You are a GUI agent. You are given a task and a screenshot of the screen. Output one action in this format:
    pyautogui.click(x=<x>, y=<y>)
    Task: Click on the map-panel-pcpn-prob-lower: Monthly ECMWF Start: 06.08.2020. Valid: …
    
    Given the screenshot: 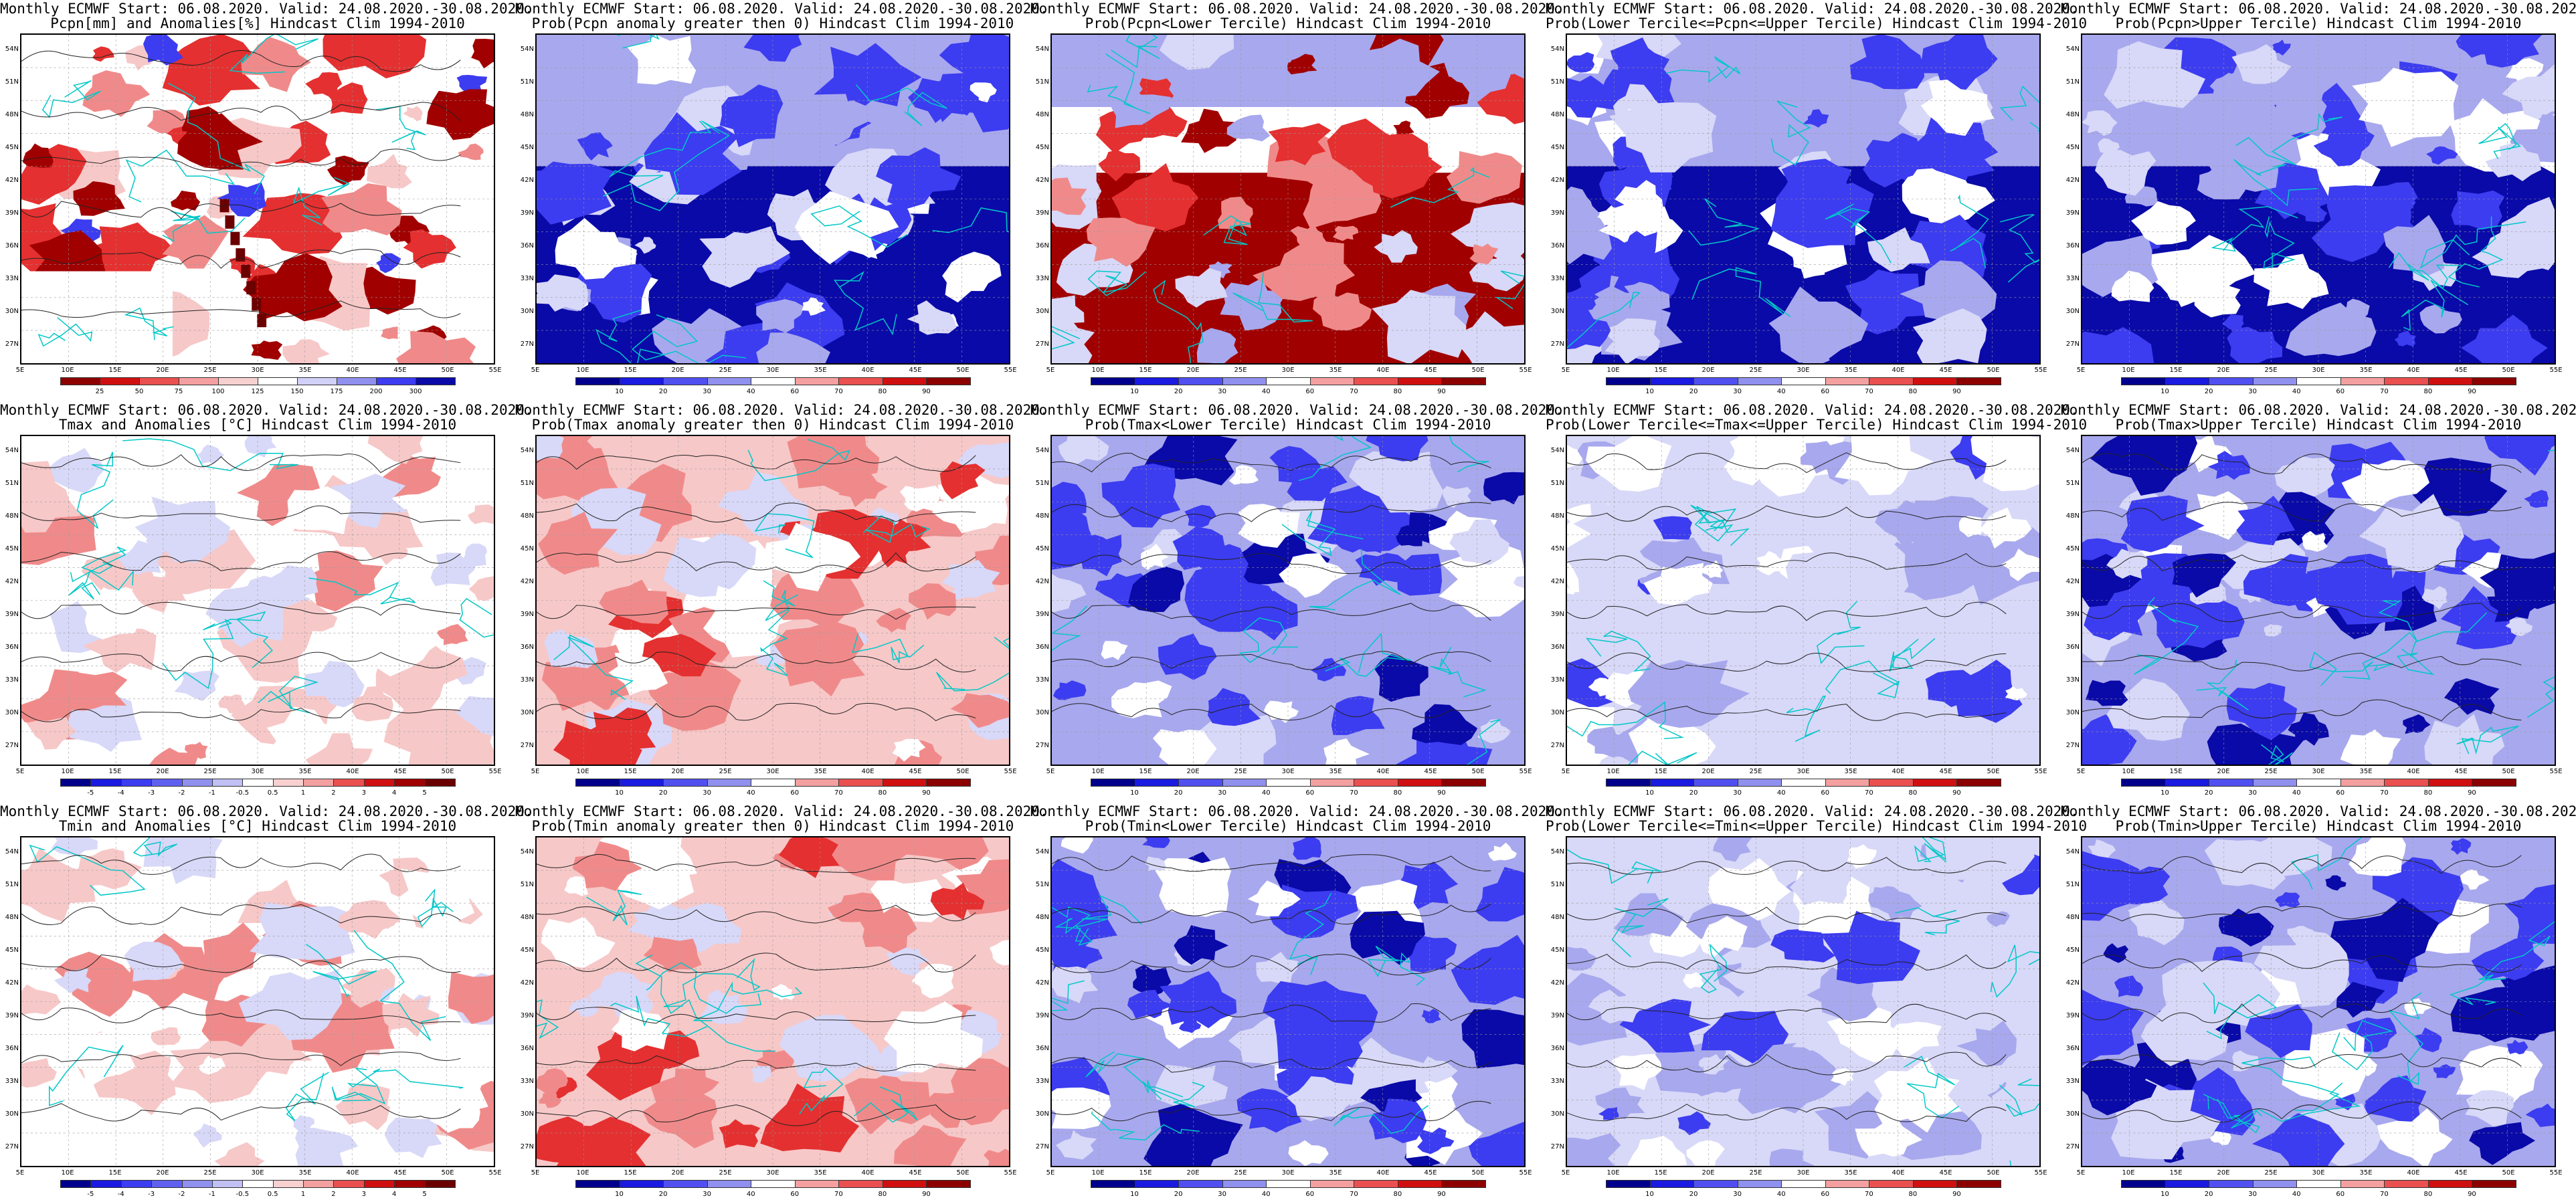 What is the action you would take?
    pyautogui.click(x=1297, y=200)
    